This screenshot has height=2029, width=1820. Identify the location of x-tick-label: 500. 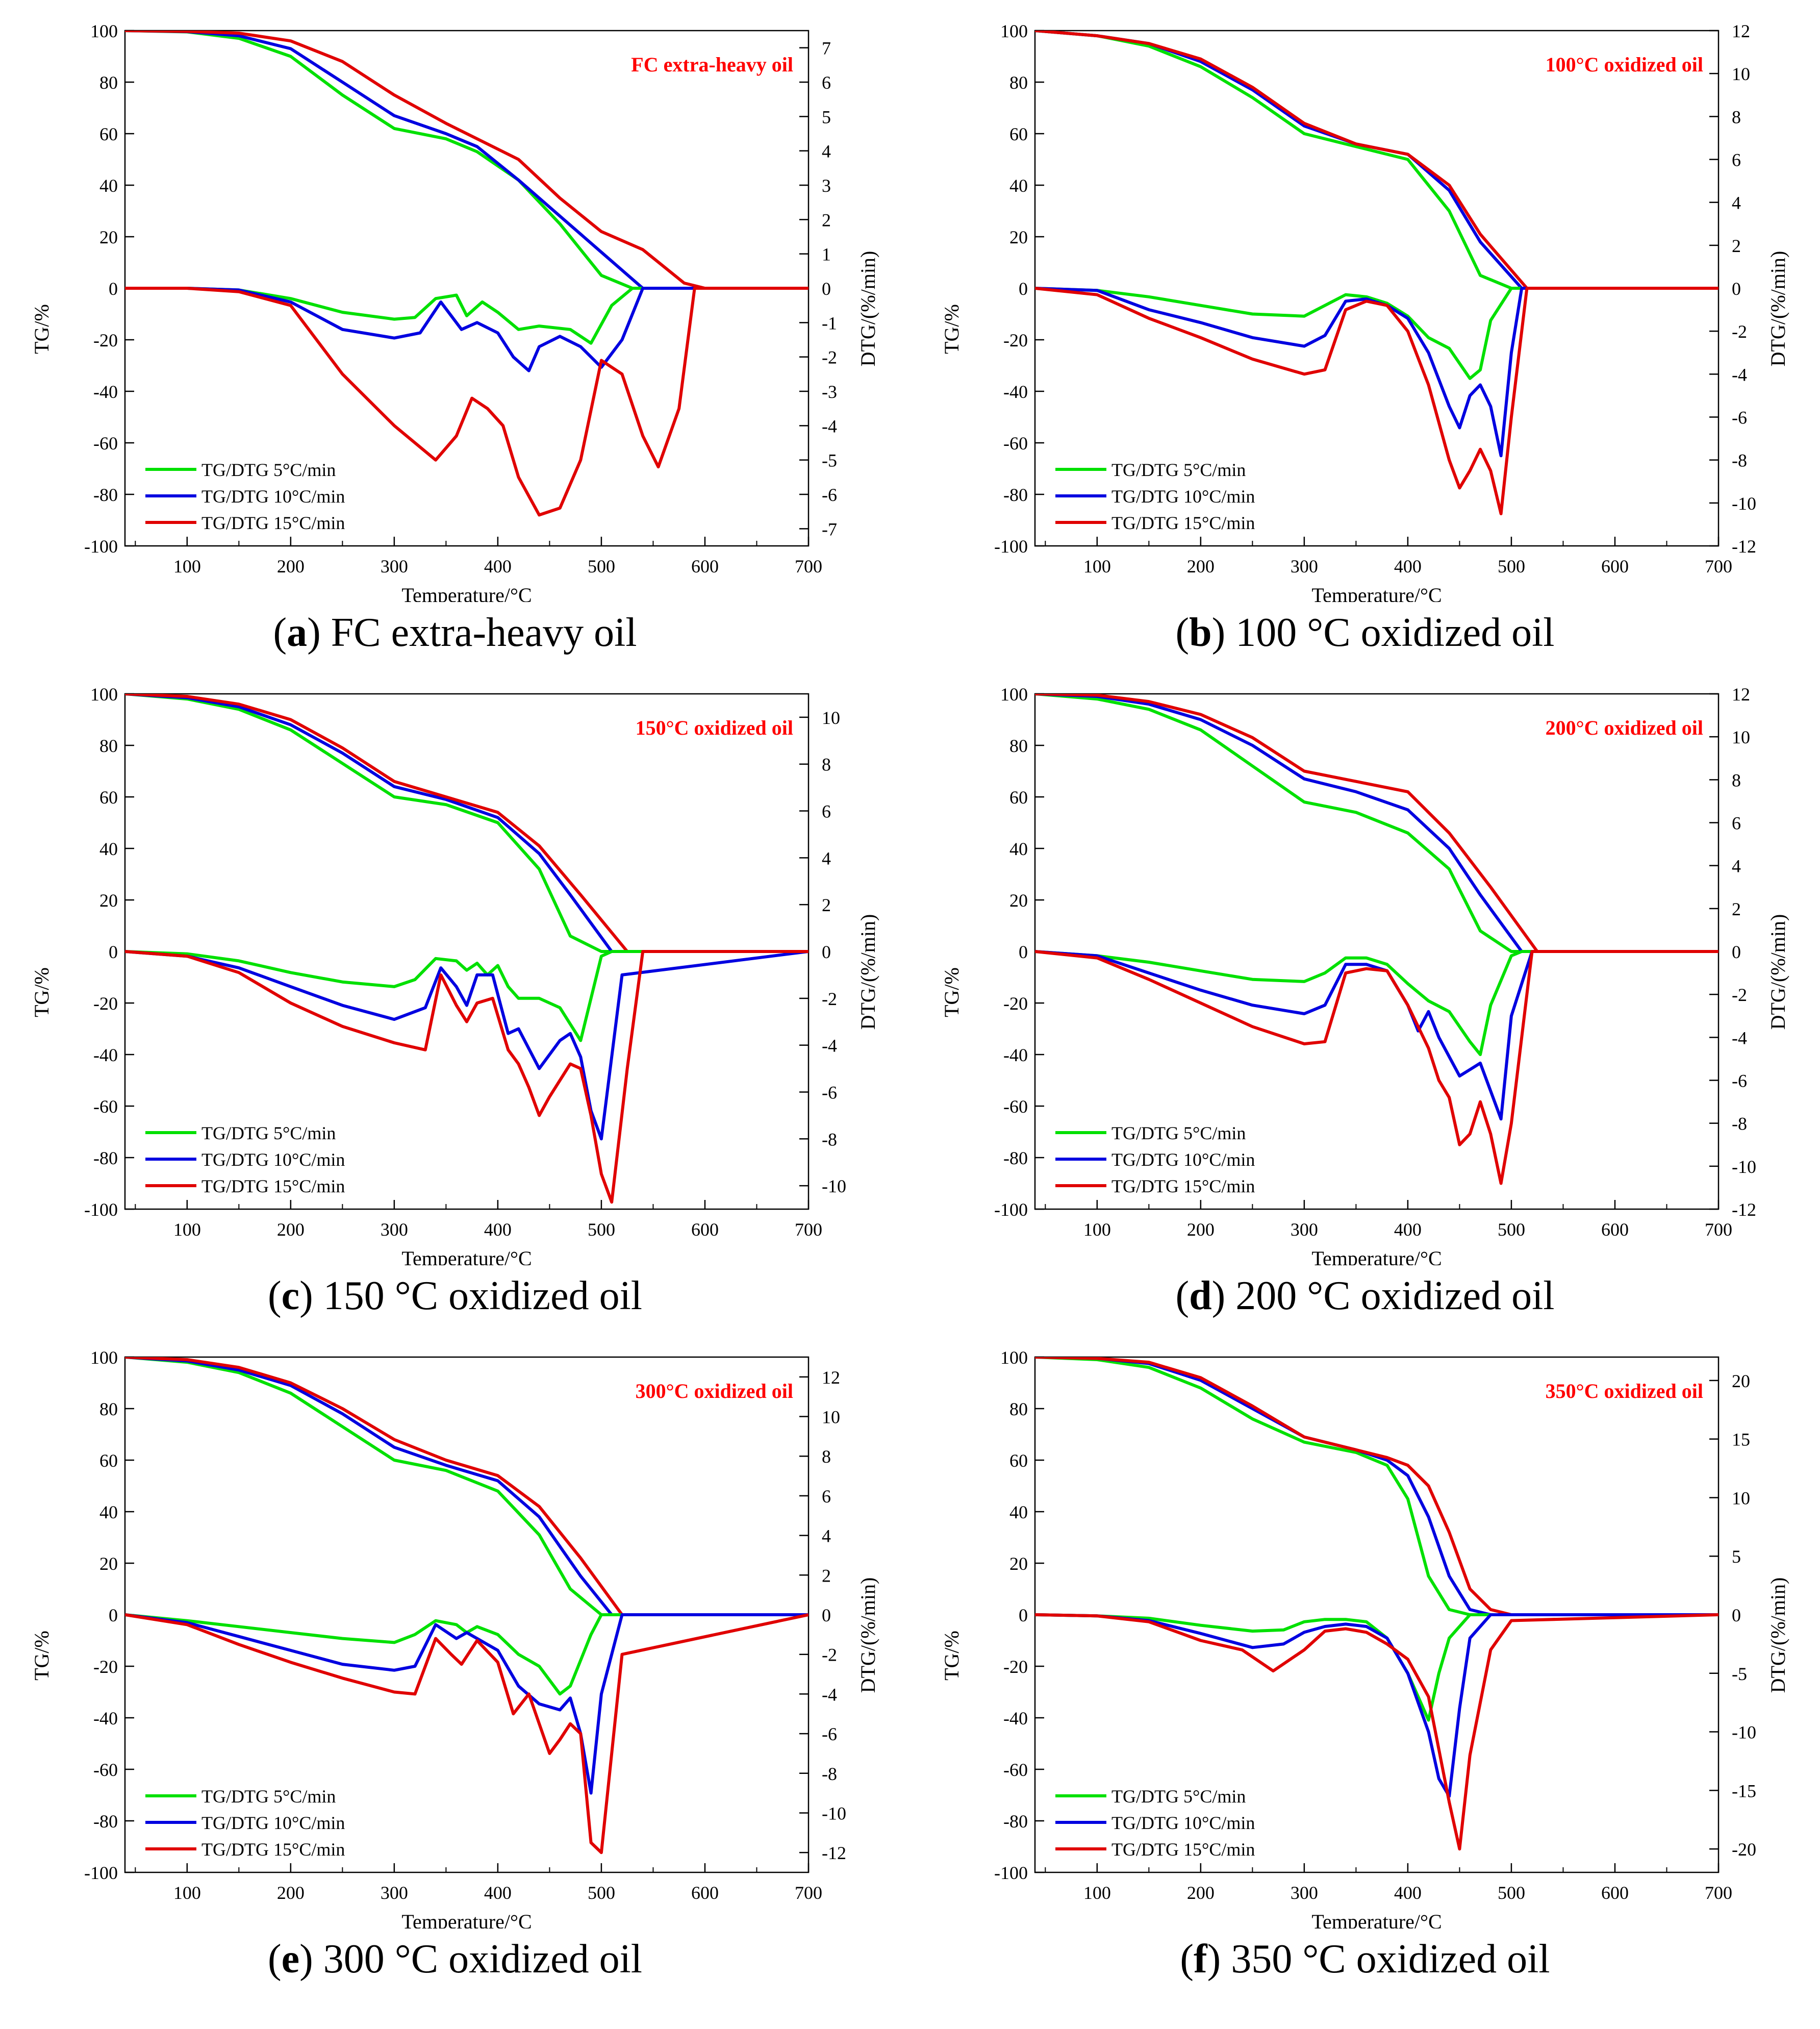
(601, 566).